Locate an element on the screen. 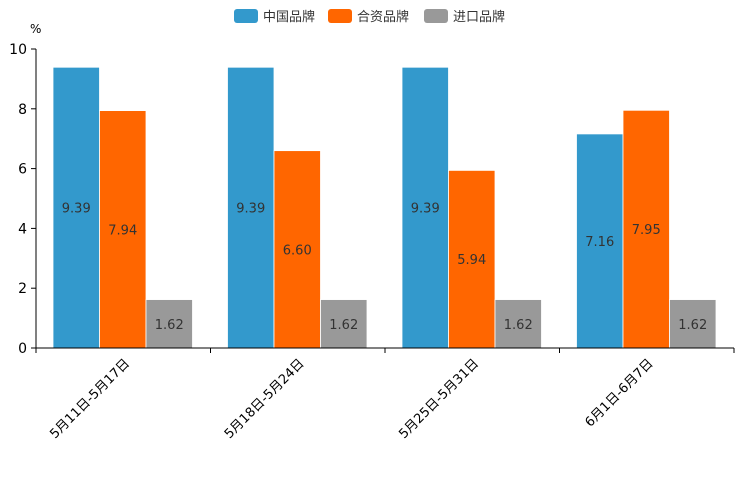 This screenshot has height=500, width=744. x-tick-label-3: 5月25日-5月31日 is located at coordinates (439, 399).